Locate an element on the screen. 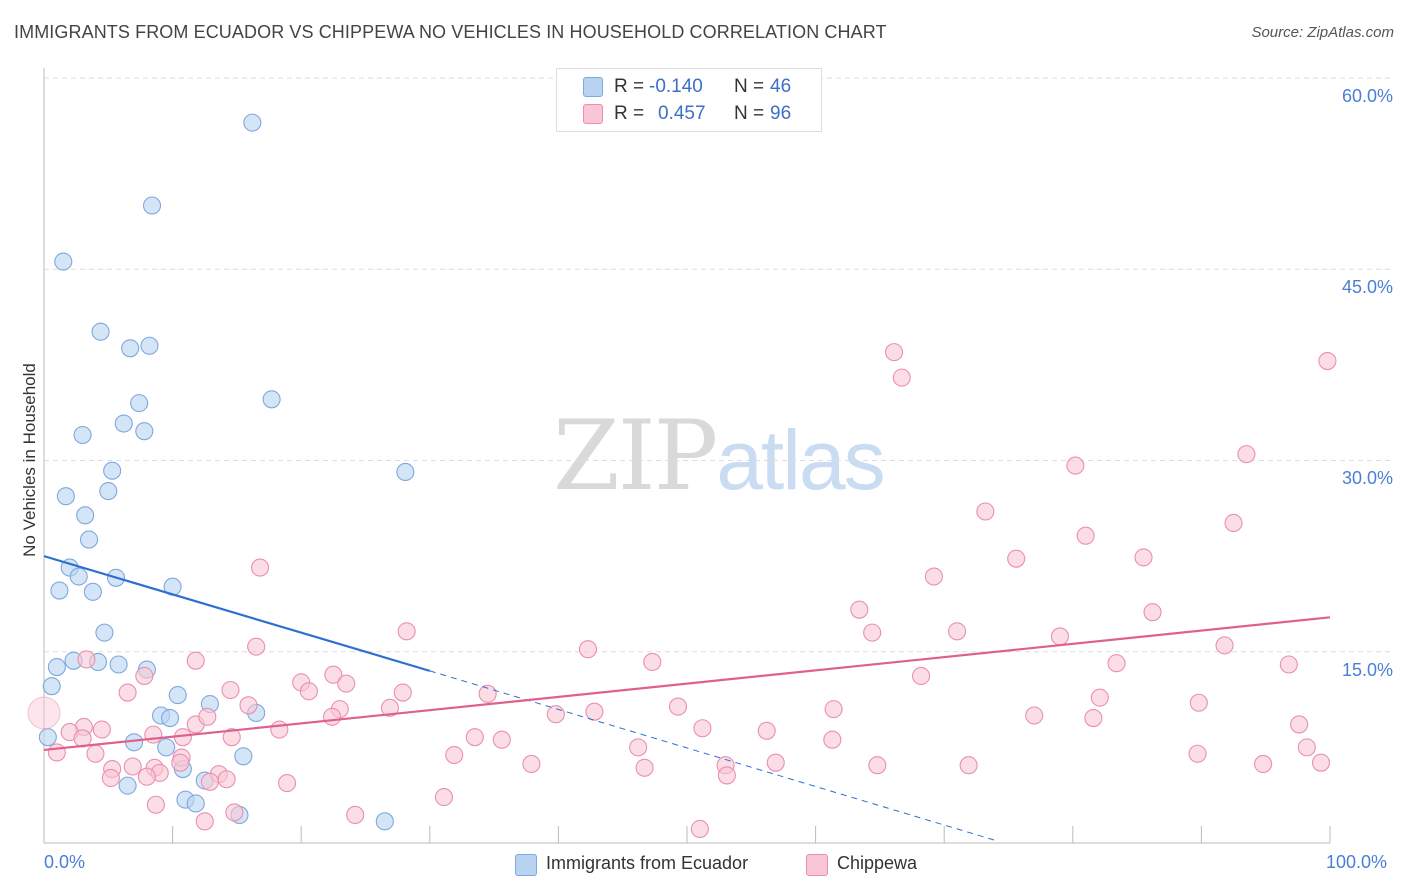 Image resolution: width=1406 pixels, height=892 pixels. chippewa-swatch is located at coordinates (593, 114).